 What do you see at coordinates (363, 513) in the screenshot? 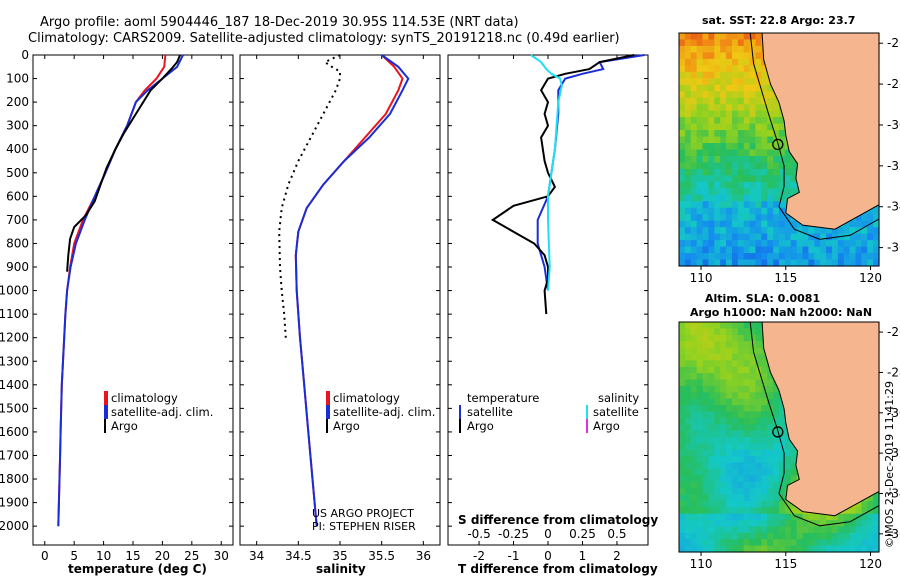
I see `credit-line1: US ARGO PROJECT` at bounding box center [363, 513].